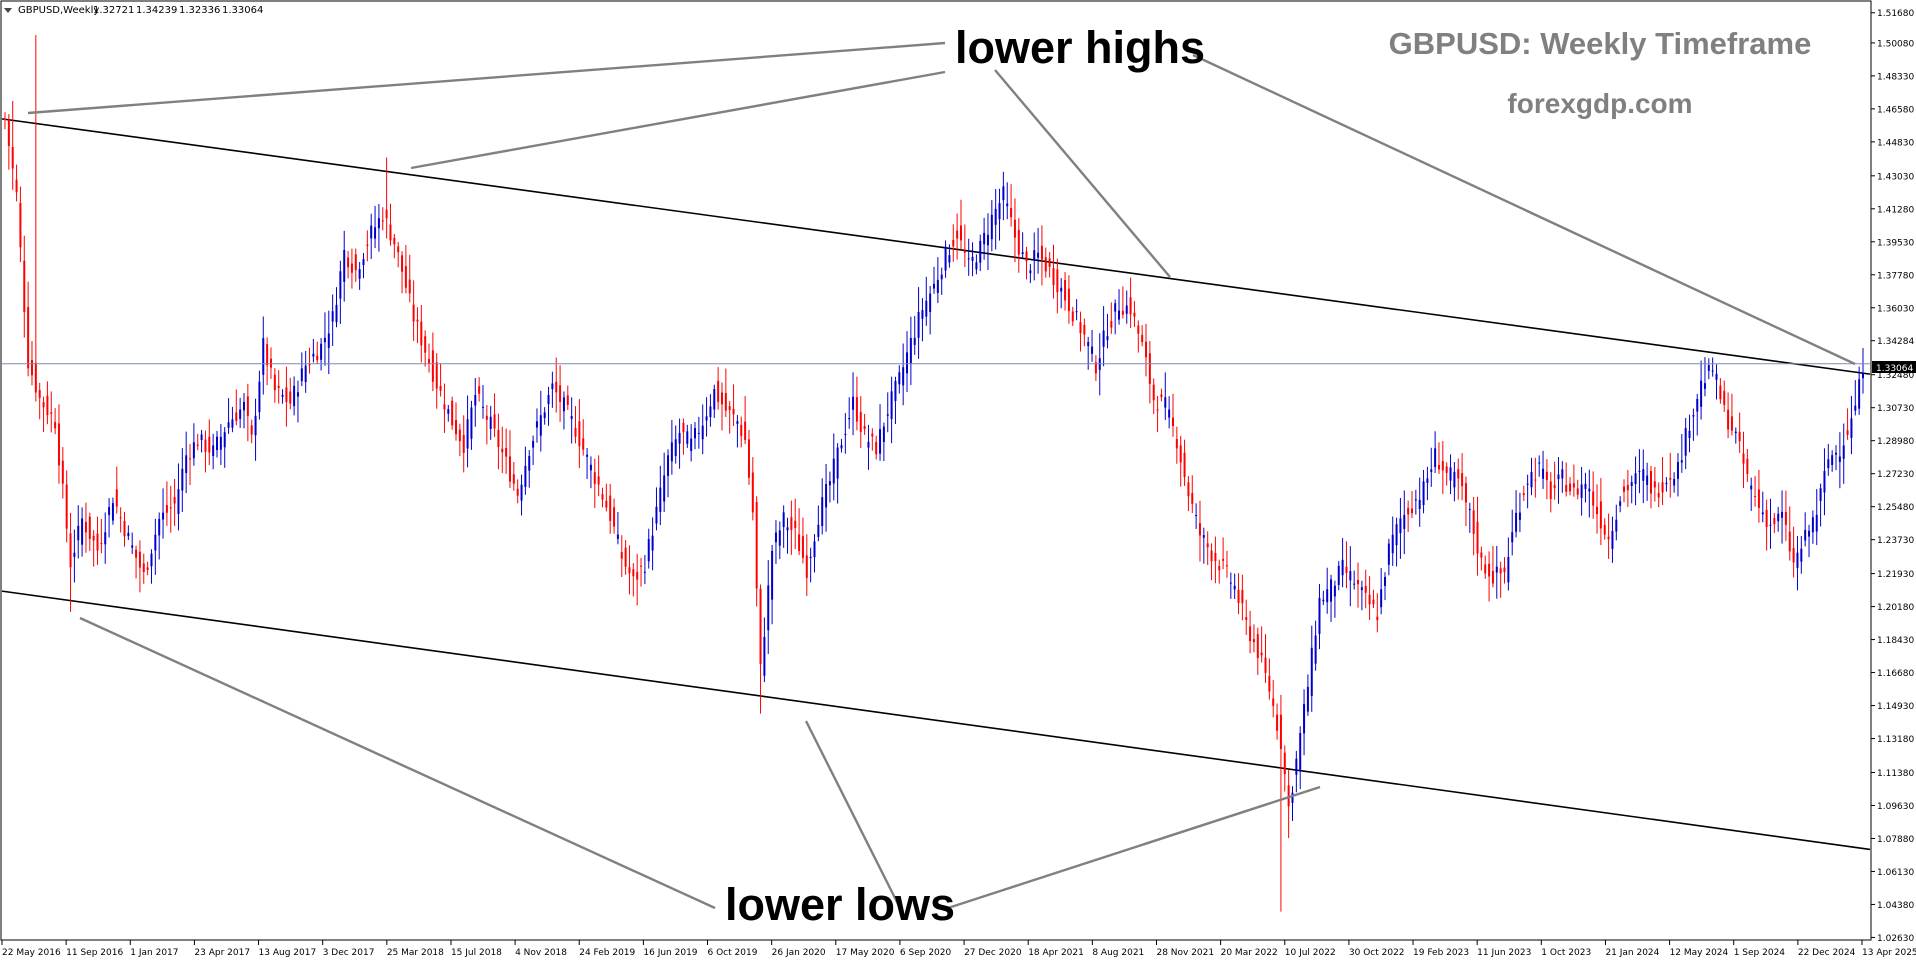  Describe the element at coordinates (799, 953) in the screenshot. I see `x-tick-label: 26 Jan 2020` at that location.